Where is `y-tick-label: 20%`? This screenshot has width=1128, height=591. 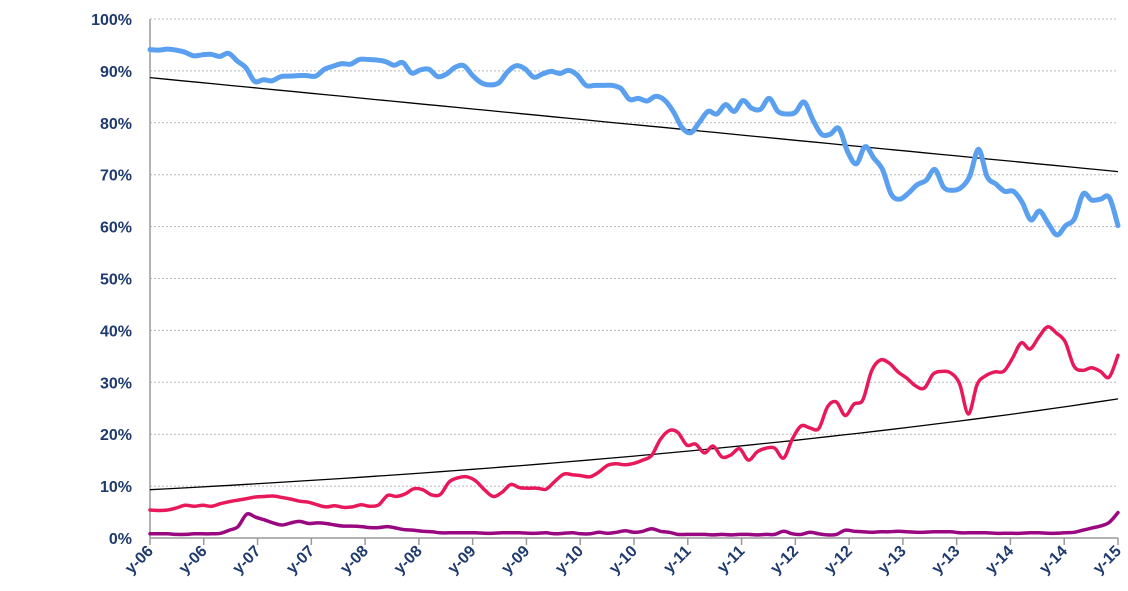
y-tick-label: 20% is located at coordinates (116, 435).